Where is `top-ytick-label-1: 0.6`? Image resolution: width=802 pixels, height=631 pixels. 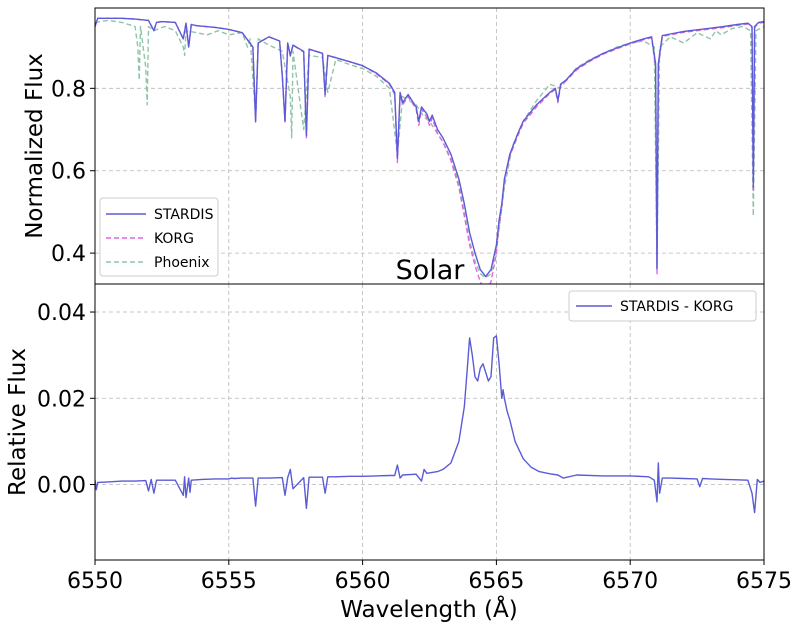 top-ytick-label-1: 0.6 is located at coordinates (68, 172).